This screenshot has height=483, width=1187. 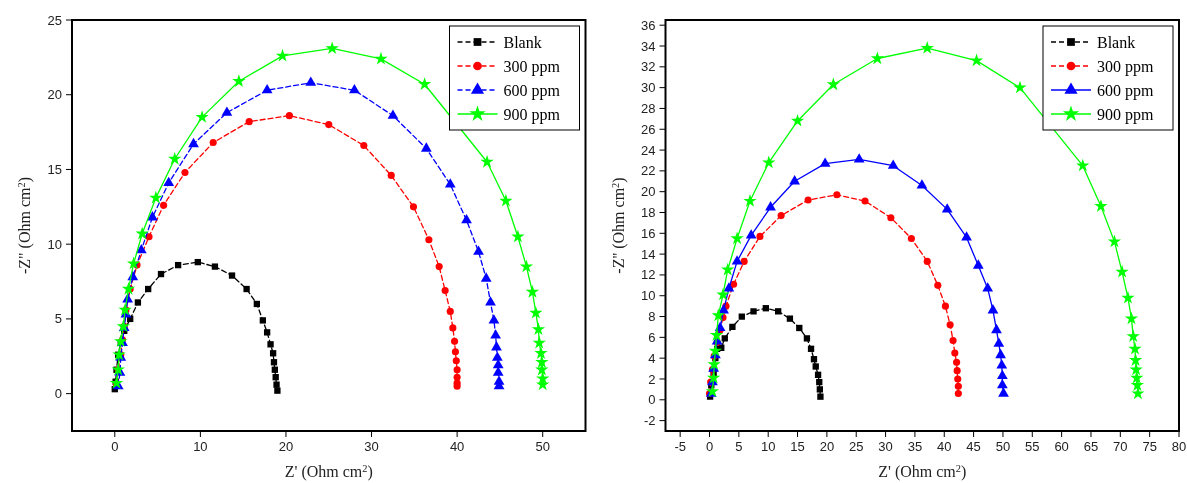 What do you see at coordinates (652, 337) in the screenshot?
I see `y-tick-label: 6` at bounding box center [652, 337].